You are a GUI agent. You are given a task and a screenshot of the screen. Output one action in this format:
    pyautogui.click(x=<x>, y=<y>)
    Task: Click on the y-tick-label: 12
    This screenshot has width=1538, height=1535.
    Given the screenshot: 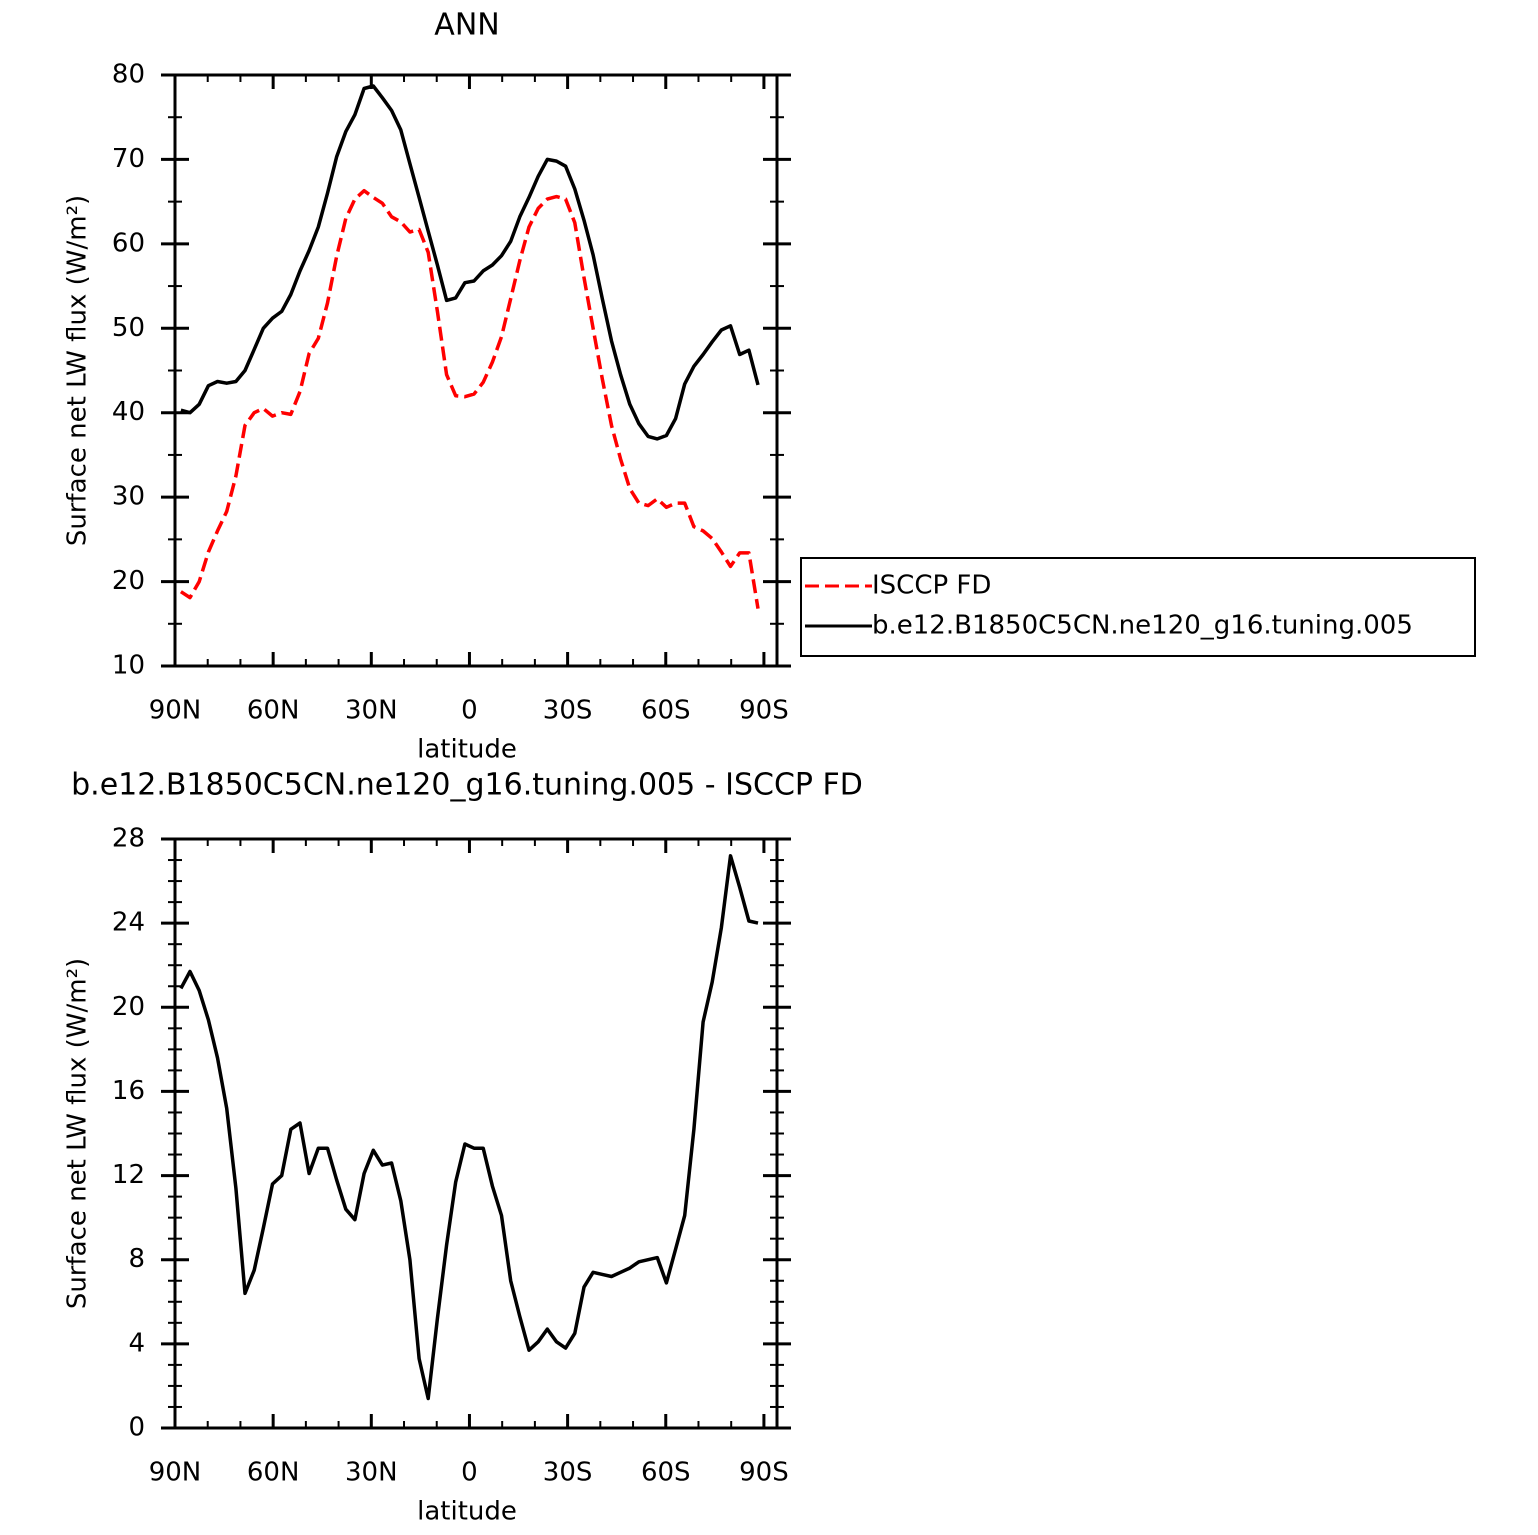 What is the action you would take?
    pyautogui.click(x=128, y=1175)
    